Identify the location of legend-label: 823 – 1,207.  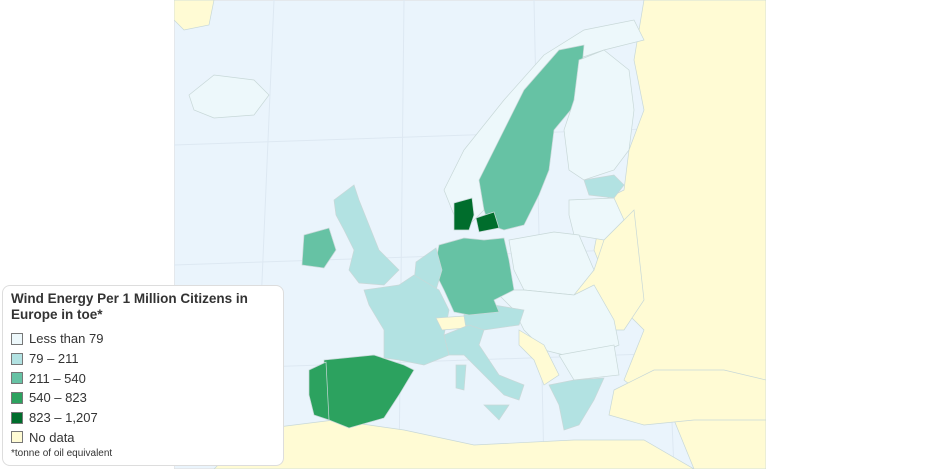
(63, 418).